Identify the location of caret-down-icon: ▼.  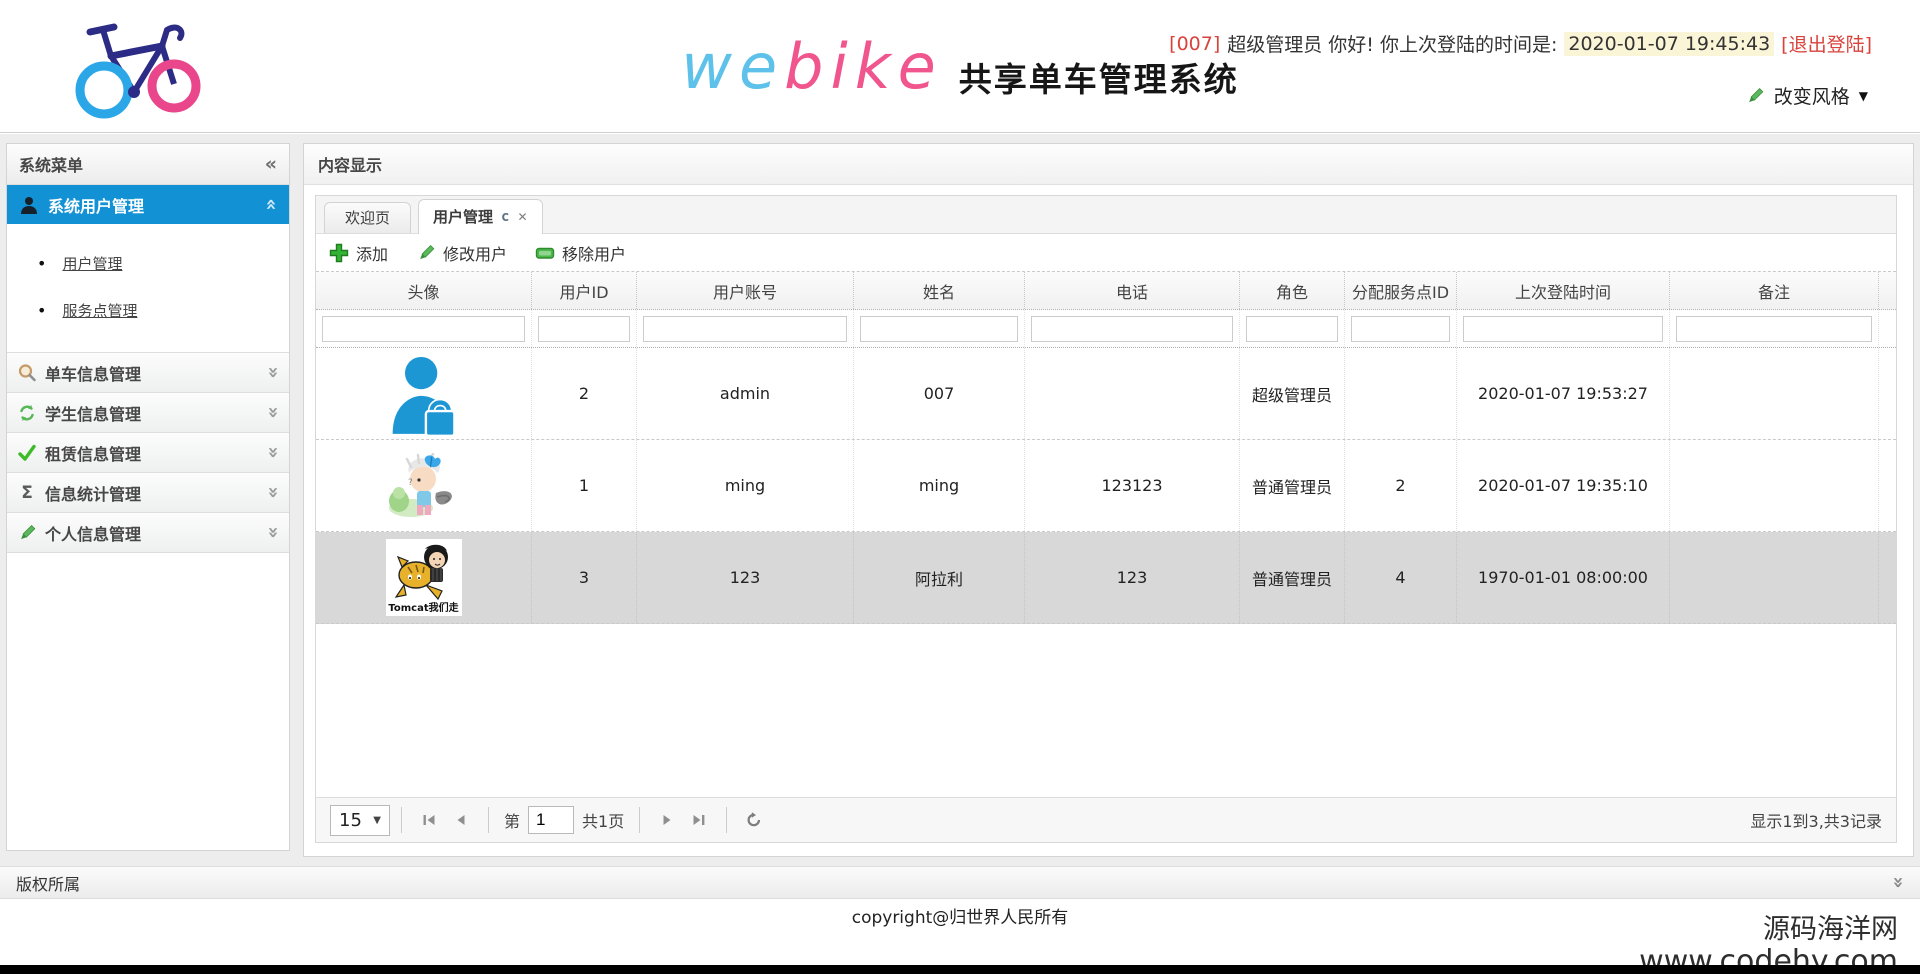
(377, 820).